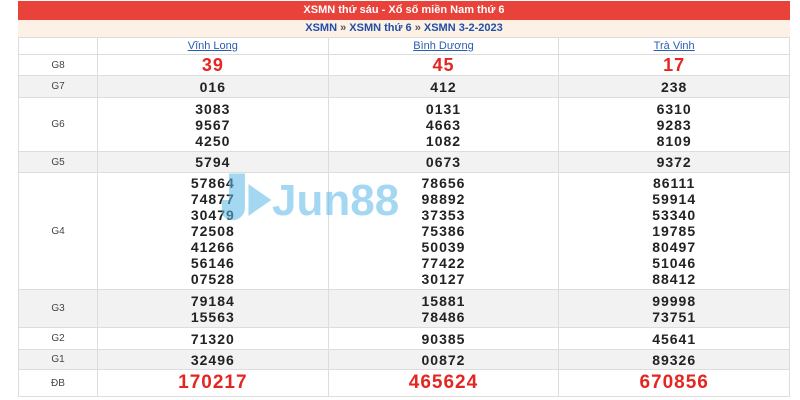  I want to click on prize-number: 0673, so click(443, 162).